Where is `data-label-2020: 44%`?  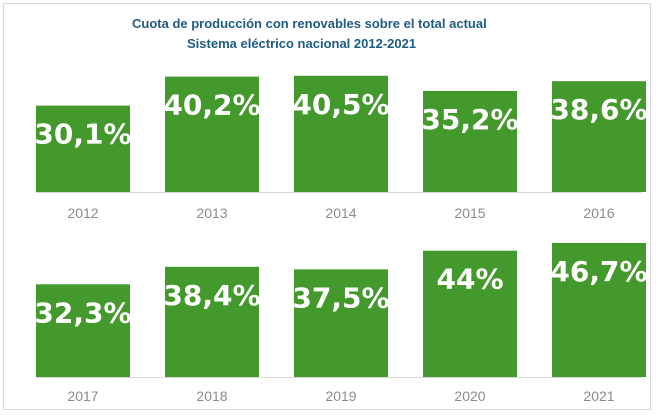 data-label-2020: 44% is located at coordinates (469, 279).